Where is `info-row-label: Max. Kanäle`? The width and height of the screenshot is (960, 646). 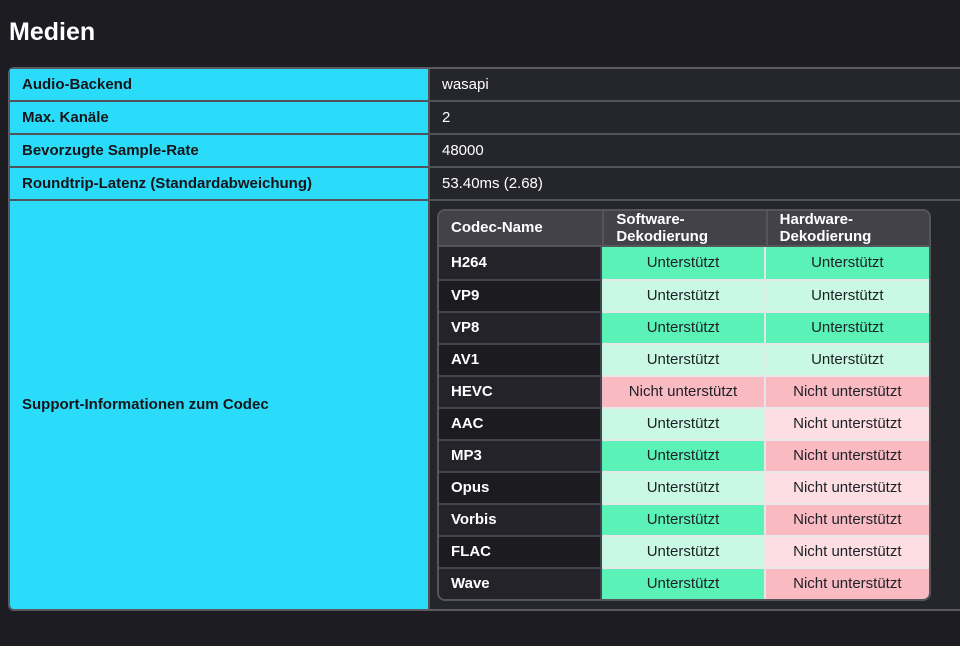 info-row-label: Max. Kanäle is located at coordinates (220, 118).